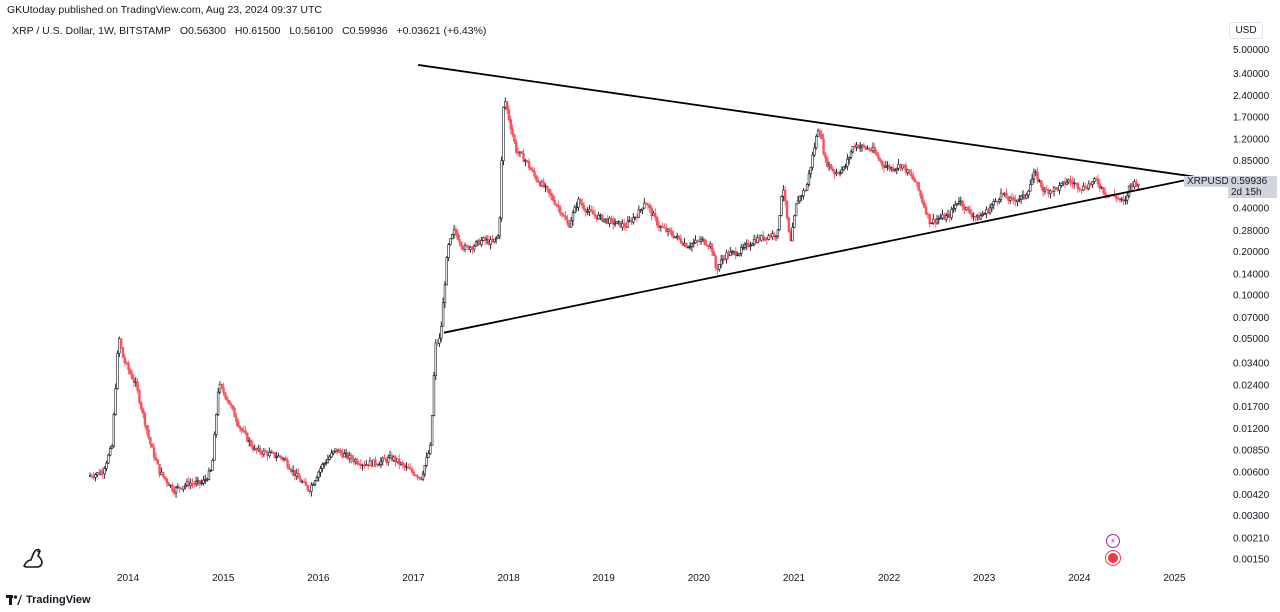  I want to click on y-tick-label: 0.20000, so click(1251, 252).